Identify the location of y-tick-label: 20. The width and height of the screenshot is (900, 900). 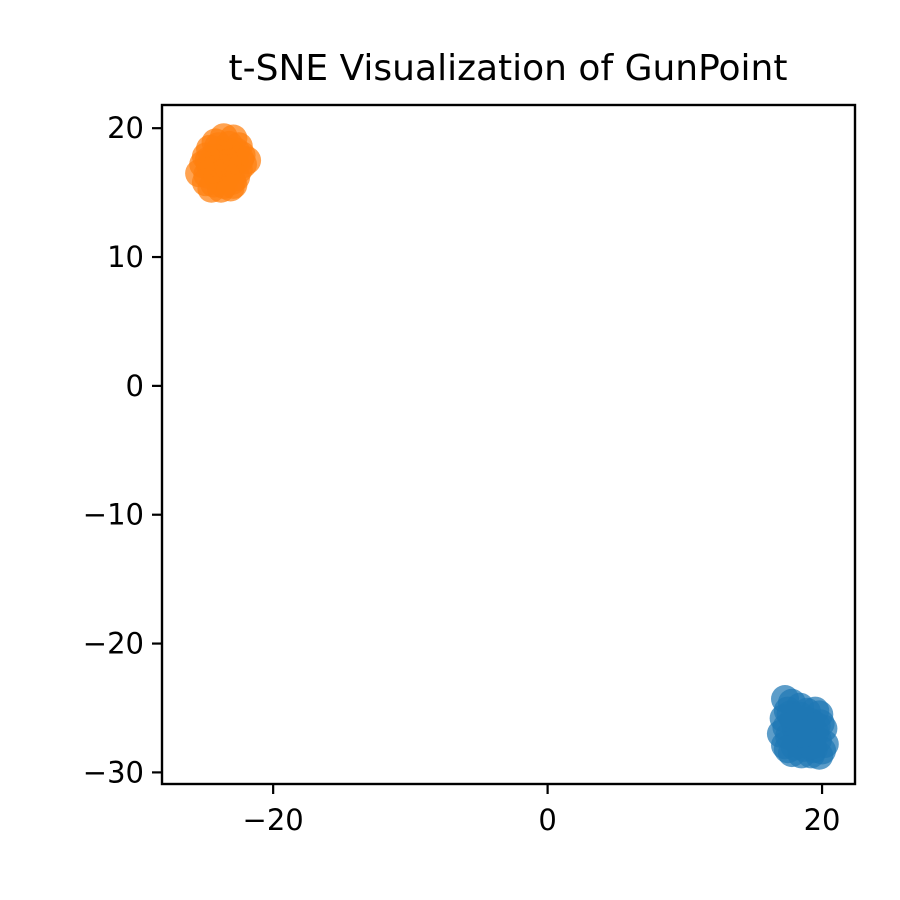
(125, 128).